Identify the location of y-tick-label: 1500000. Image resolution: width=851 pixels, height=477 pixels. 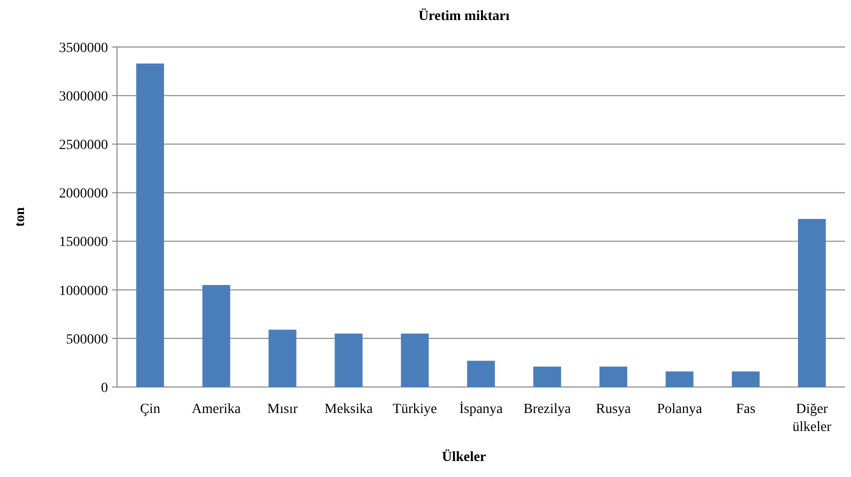
(83, 242).